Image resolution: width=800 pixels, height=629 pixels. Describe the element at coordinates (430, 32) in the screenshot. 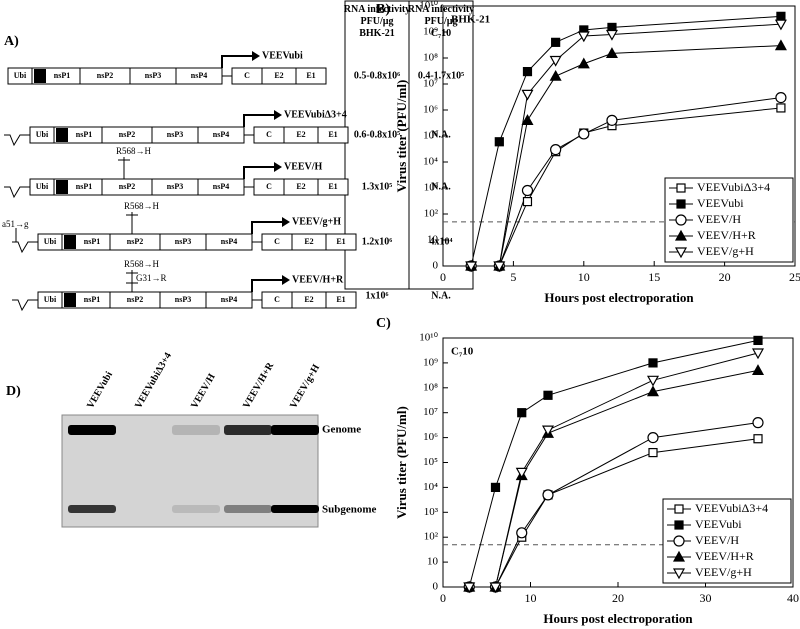

I see `y-tick-label: 10⁹` at that location.